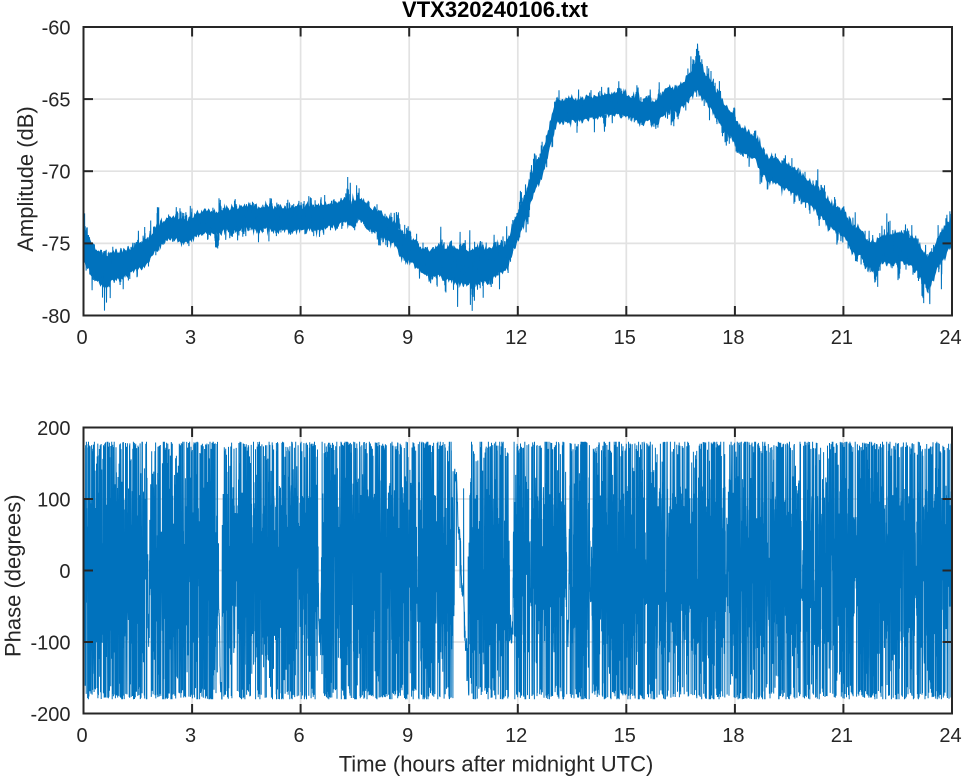 This screenshot has width=964, height=783. I want to click on svg-text: -80, so click(56, 317).